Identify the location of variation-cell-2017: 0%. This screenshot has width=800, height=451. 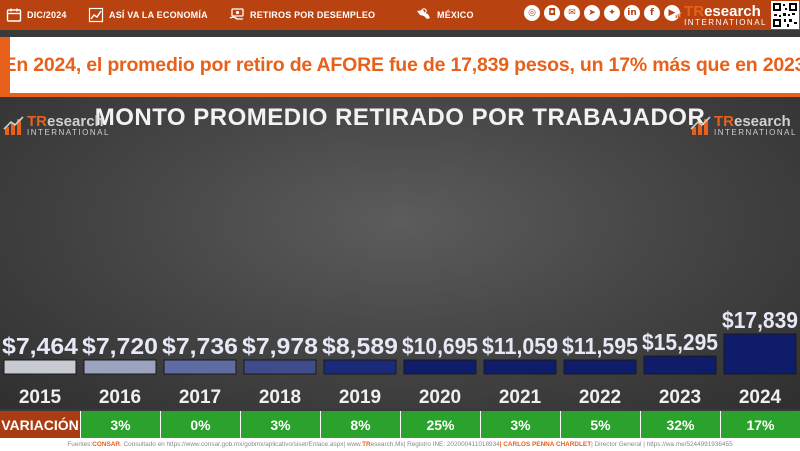
(200, 424).